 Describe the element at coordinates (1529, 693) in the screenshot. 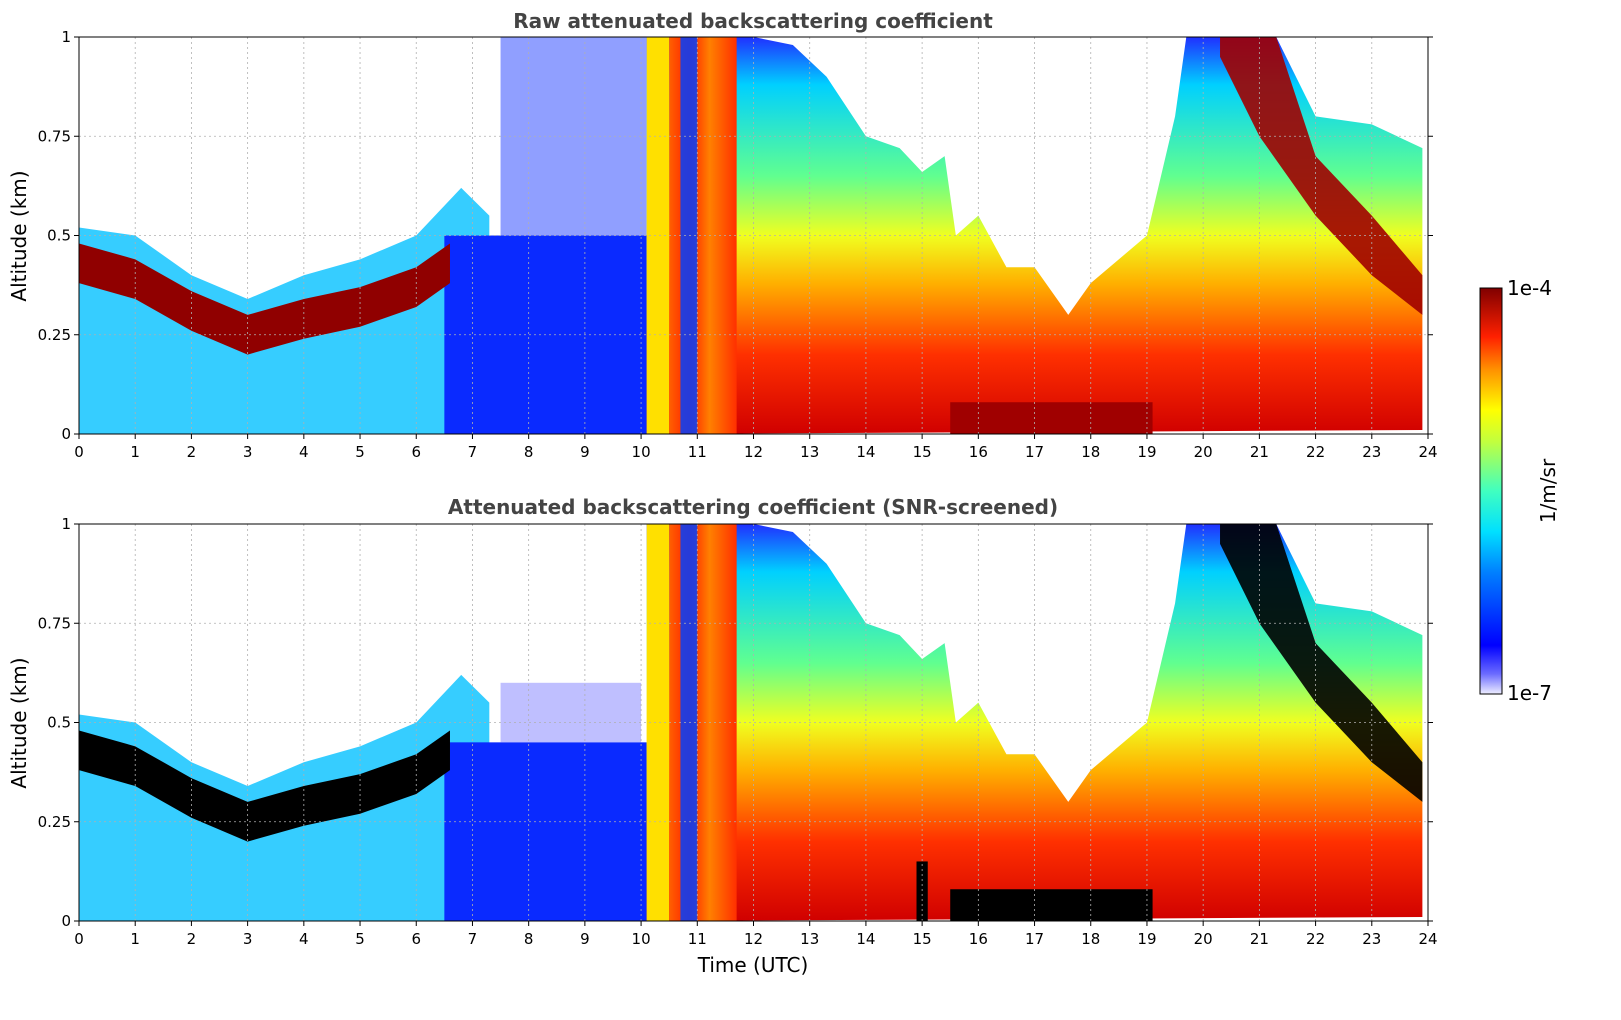

I see `colorbar-min-label: 1e-7` at that location.